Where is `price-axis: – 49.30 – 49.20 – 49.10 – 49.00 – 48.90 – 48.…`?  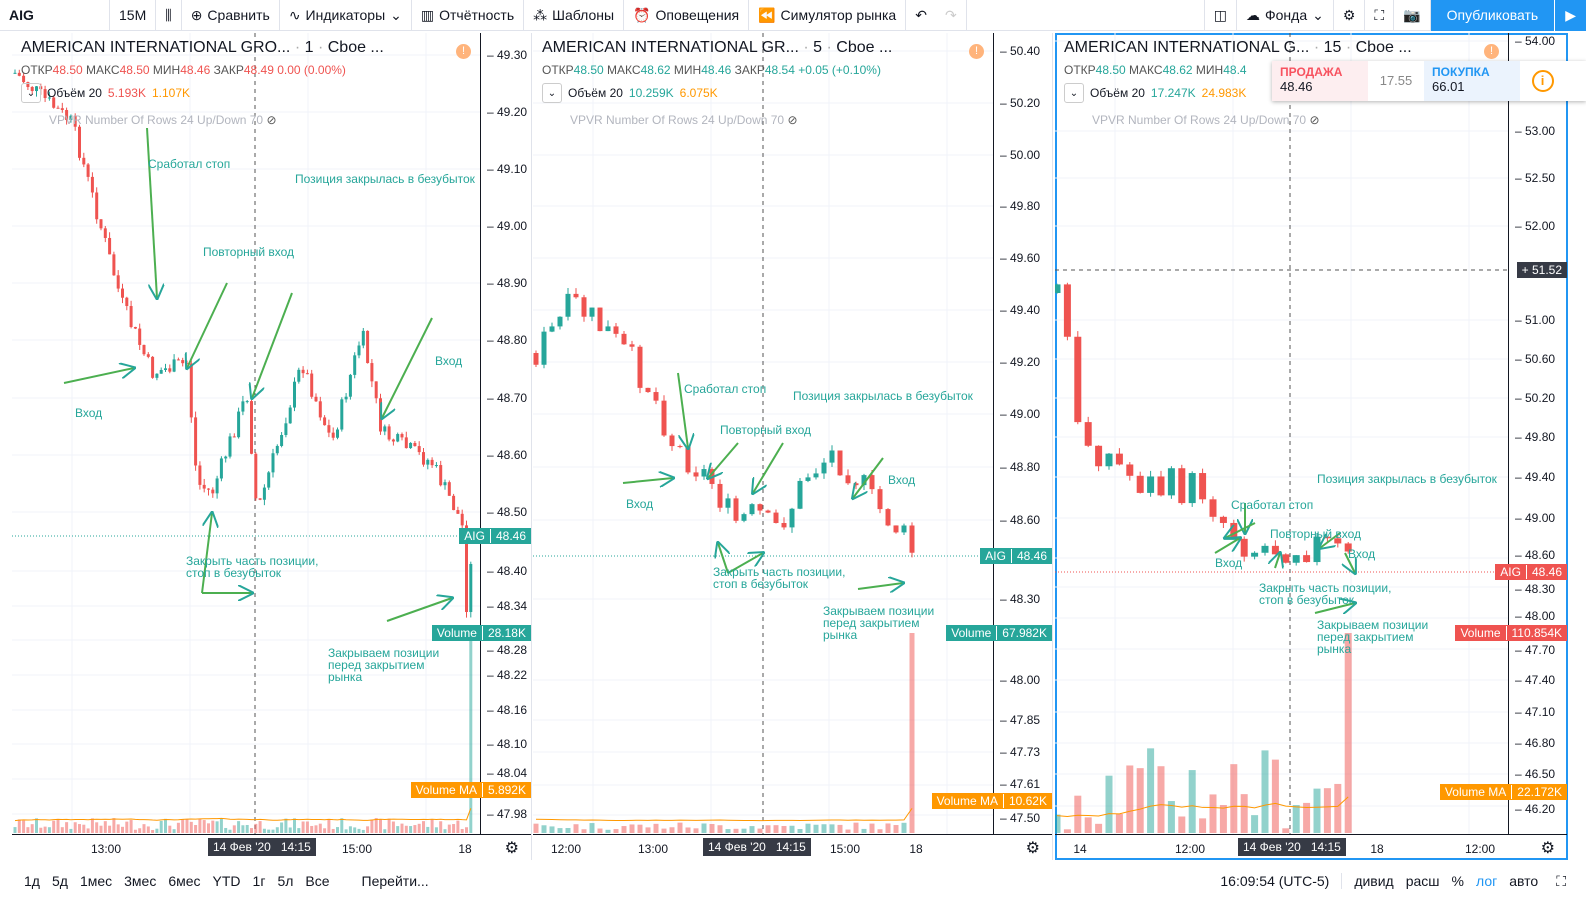
price-axis: – 49.30 – 49.20 – 49.10 – 49.00 – 48.90 – 48.… is located at coordinates (505, 433).